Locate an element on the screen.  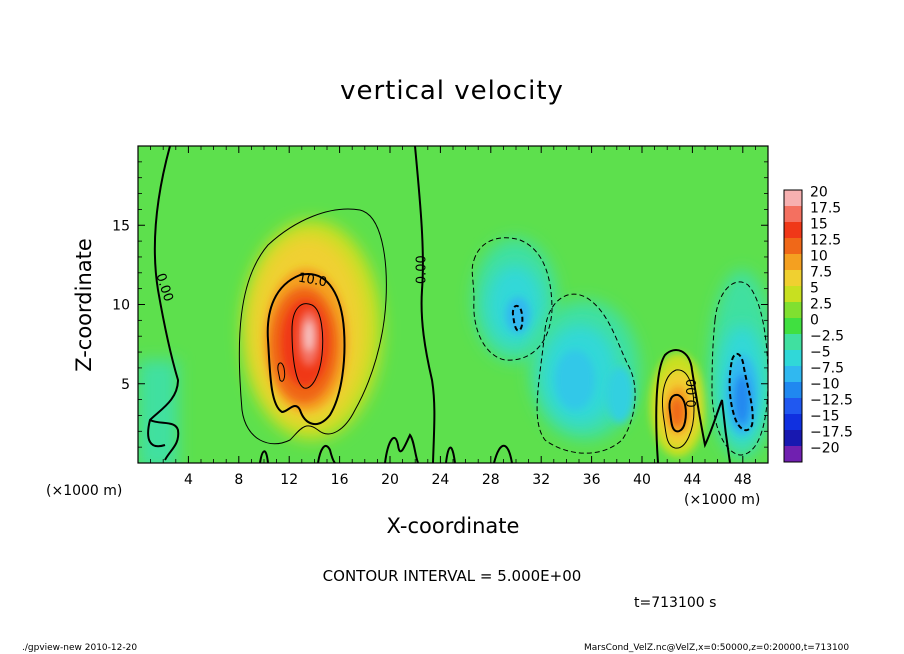
colorbar-label: −12.5 is located at coordinates (831, 401).